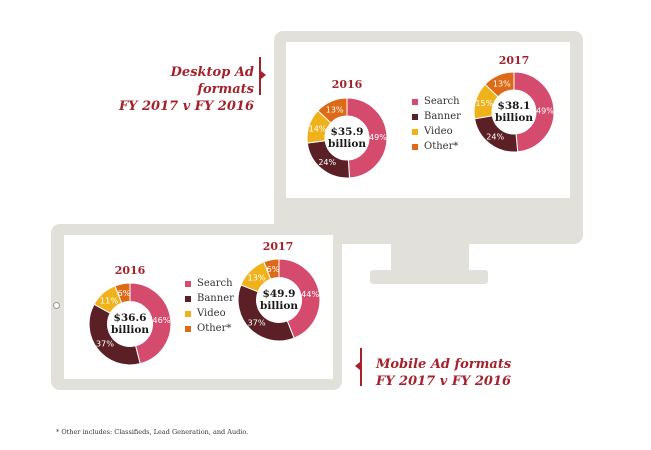 The width and height of the screenshot is (651, 450). What do you see at coordinates (444, 364) in the screenshot?
I see `mobile-heading-line1: Mobile Ad formats` at bounding box center [444, 364].